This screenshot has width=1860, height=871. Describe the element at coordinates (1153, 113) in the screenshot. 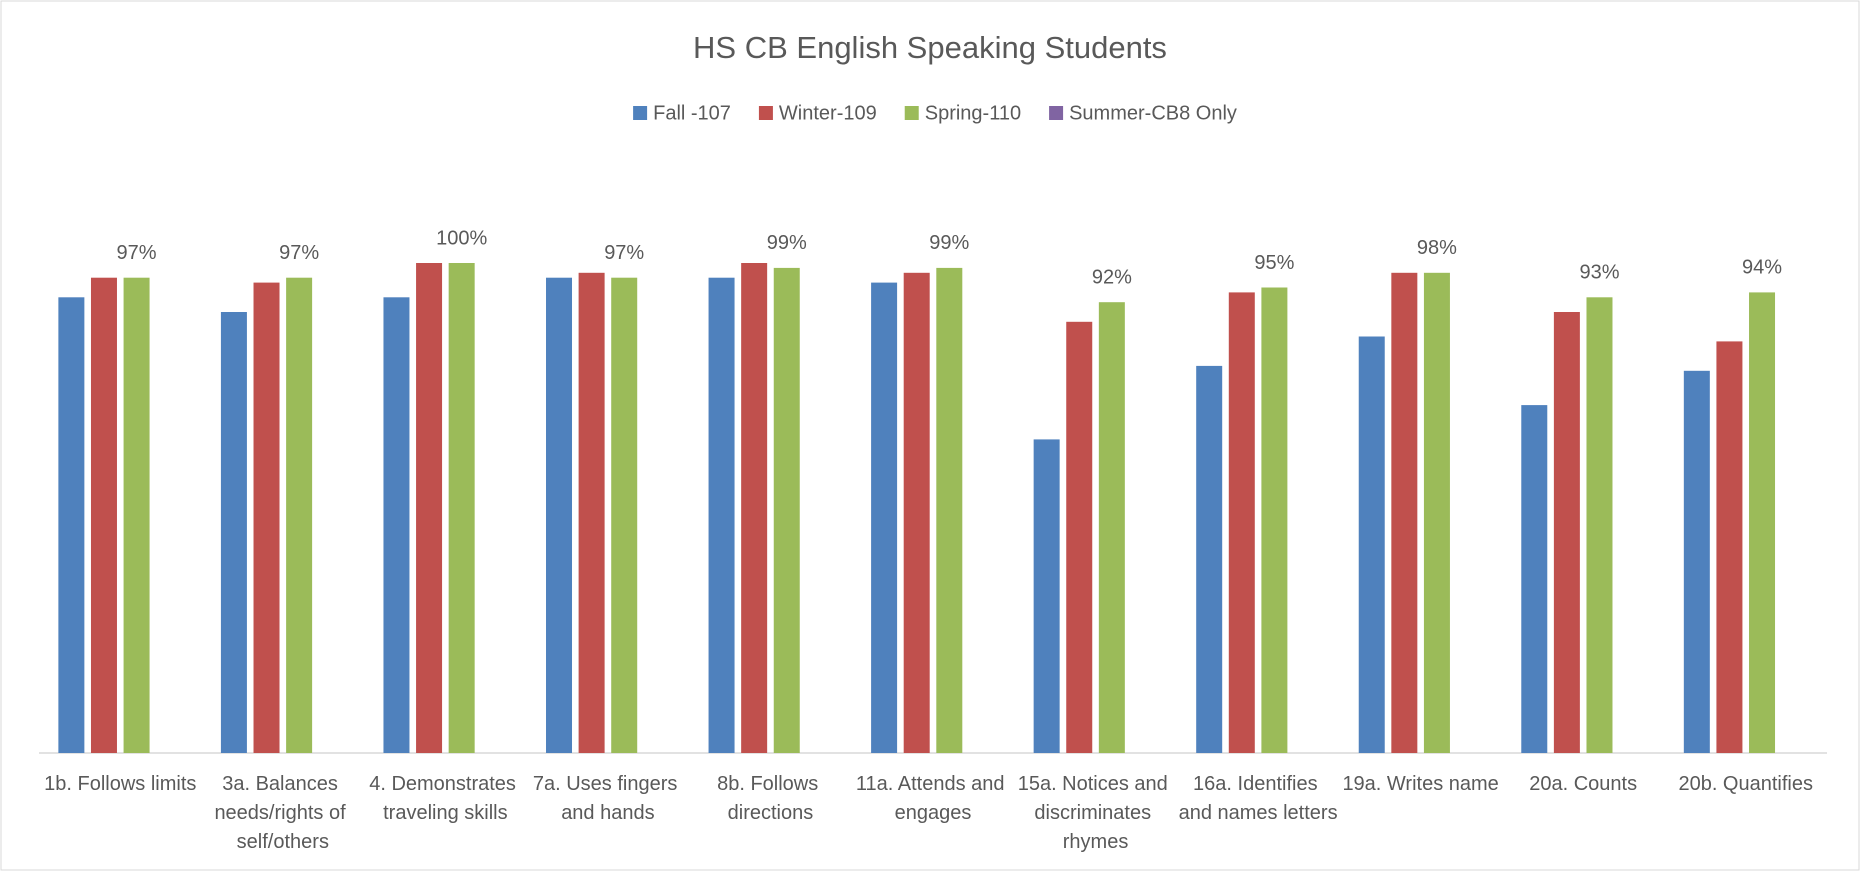

I see `legend-label: Summer-CB8 Only` at that location.